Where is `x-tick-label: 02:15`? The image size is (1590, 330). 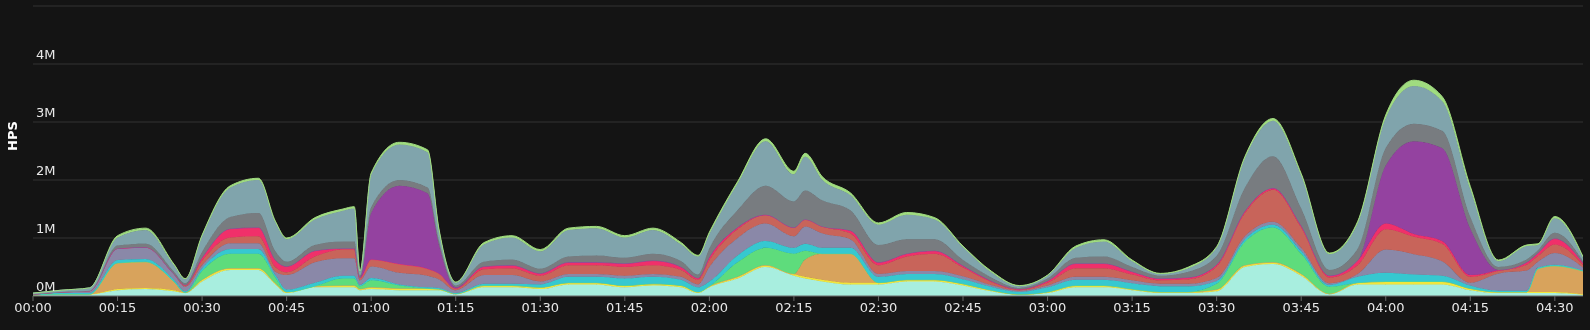 x-tick-label: 02:15 is located at coordinates (794, 308).